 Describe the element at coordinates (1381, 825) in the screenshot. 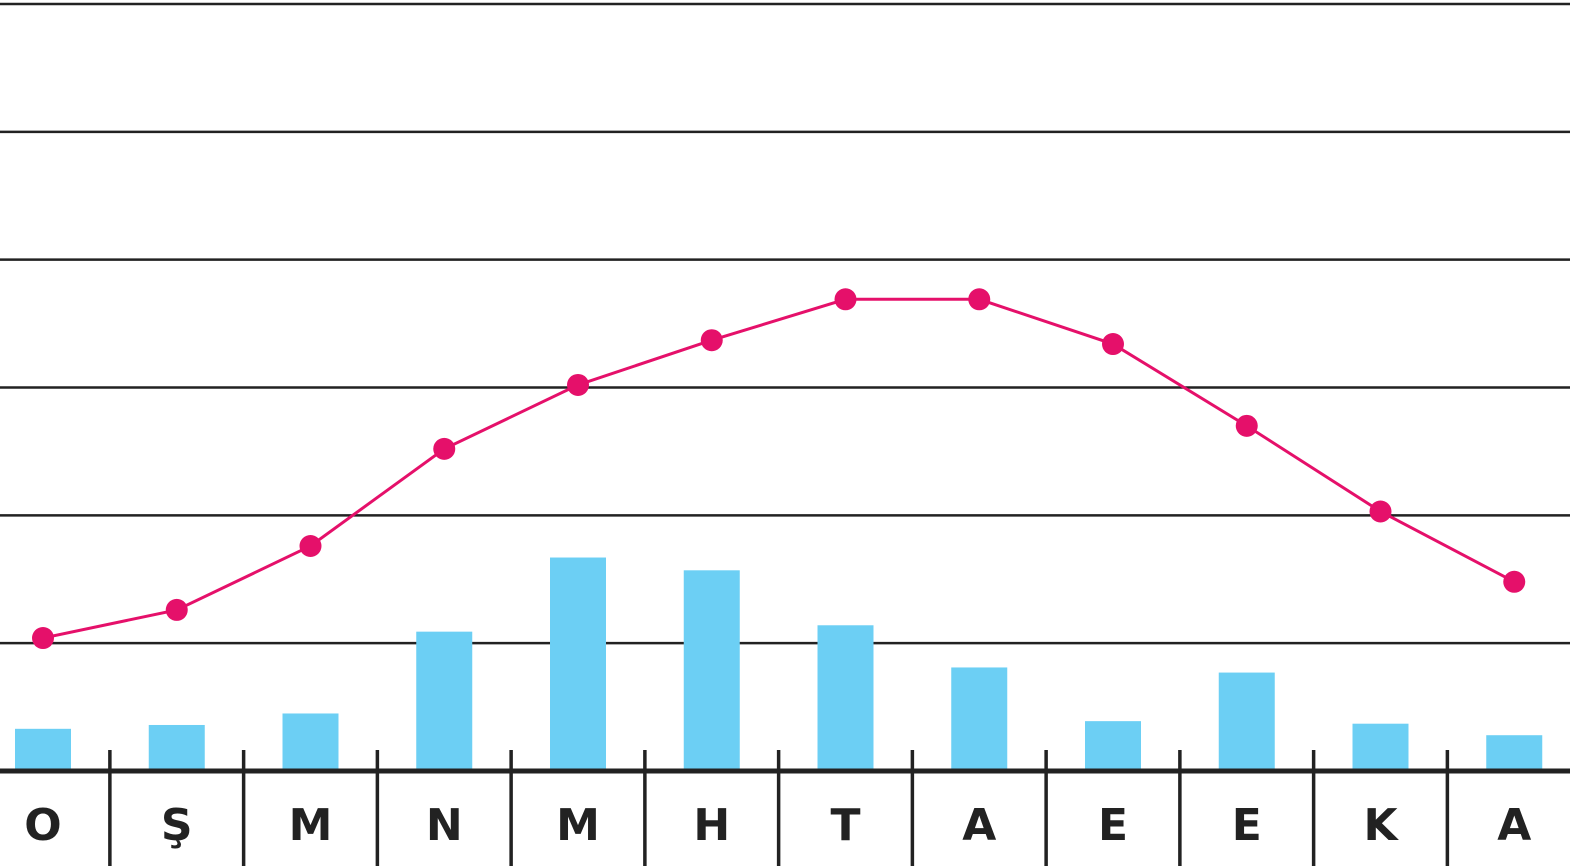

I see `x-tick-label: K` at that location.